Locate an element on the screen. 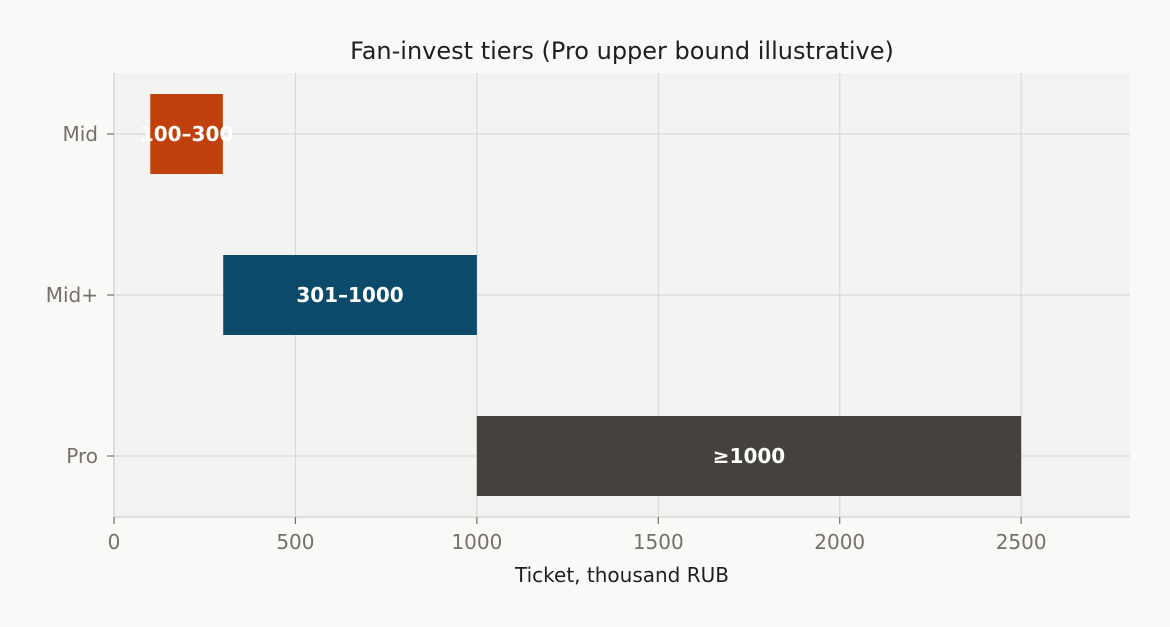 The image size is (1170, 627). x-tick-label: 1500 is located at coordinates (658, 542).